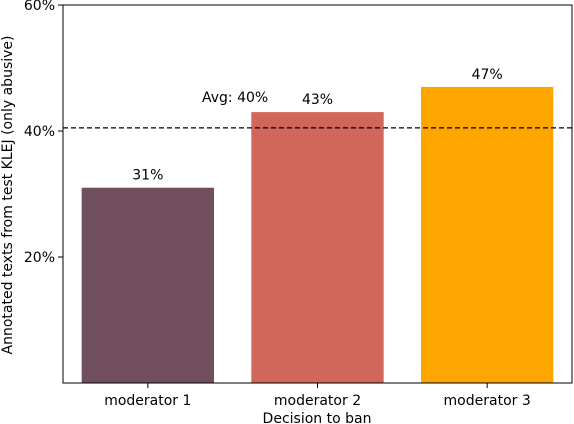 Image resolution: width=574 pixels, height=424 pixels. What do you see at coordinates (39, 7) in the screenshot?
I see `y-tick-label-3: 60%` at bounding box center [39, 7].